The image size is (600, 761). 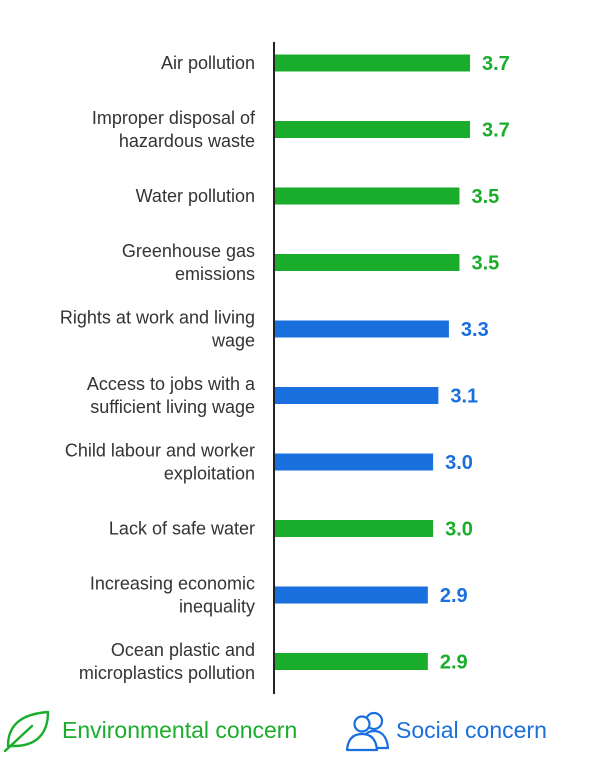 I want to click on value-label-6: 3.0, so click(x=459, y=463).